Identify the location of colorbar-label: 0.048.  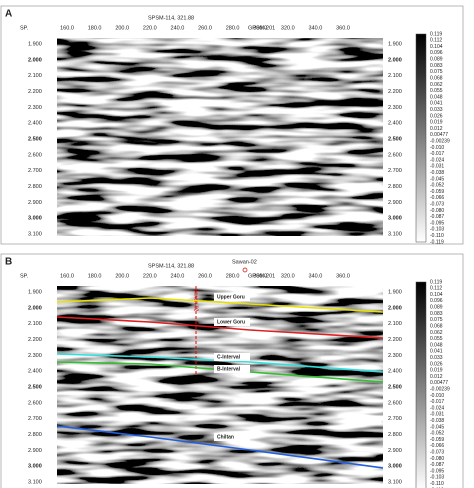
(436, 345).